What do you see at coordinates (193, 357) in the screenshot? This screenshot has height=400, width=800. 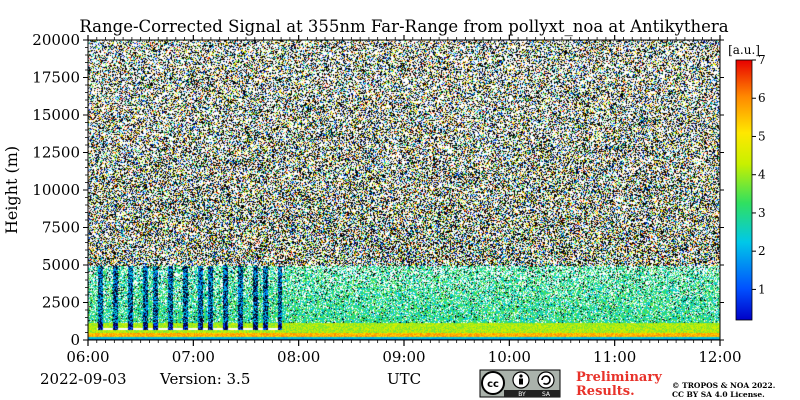 I see `x-tick-label: 07:00` at bounding box center [193, 357].